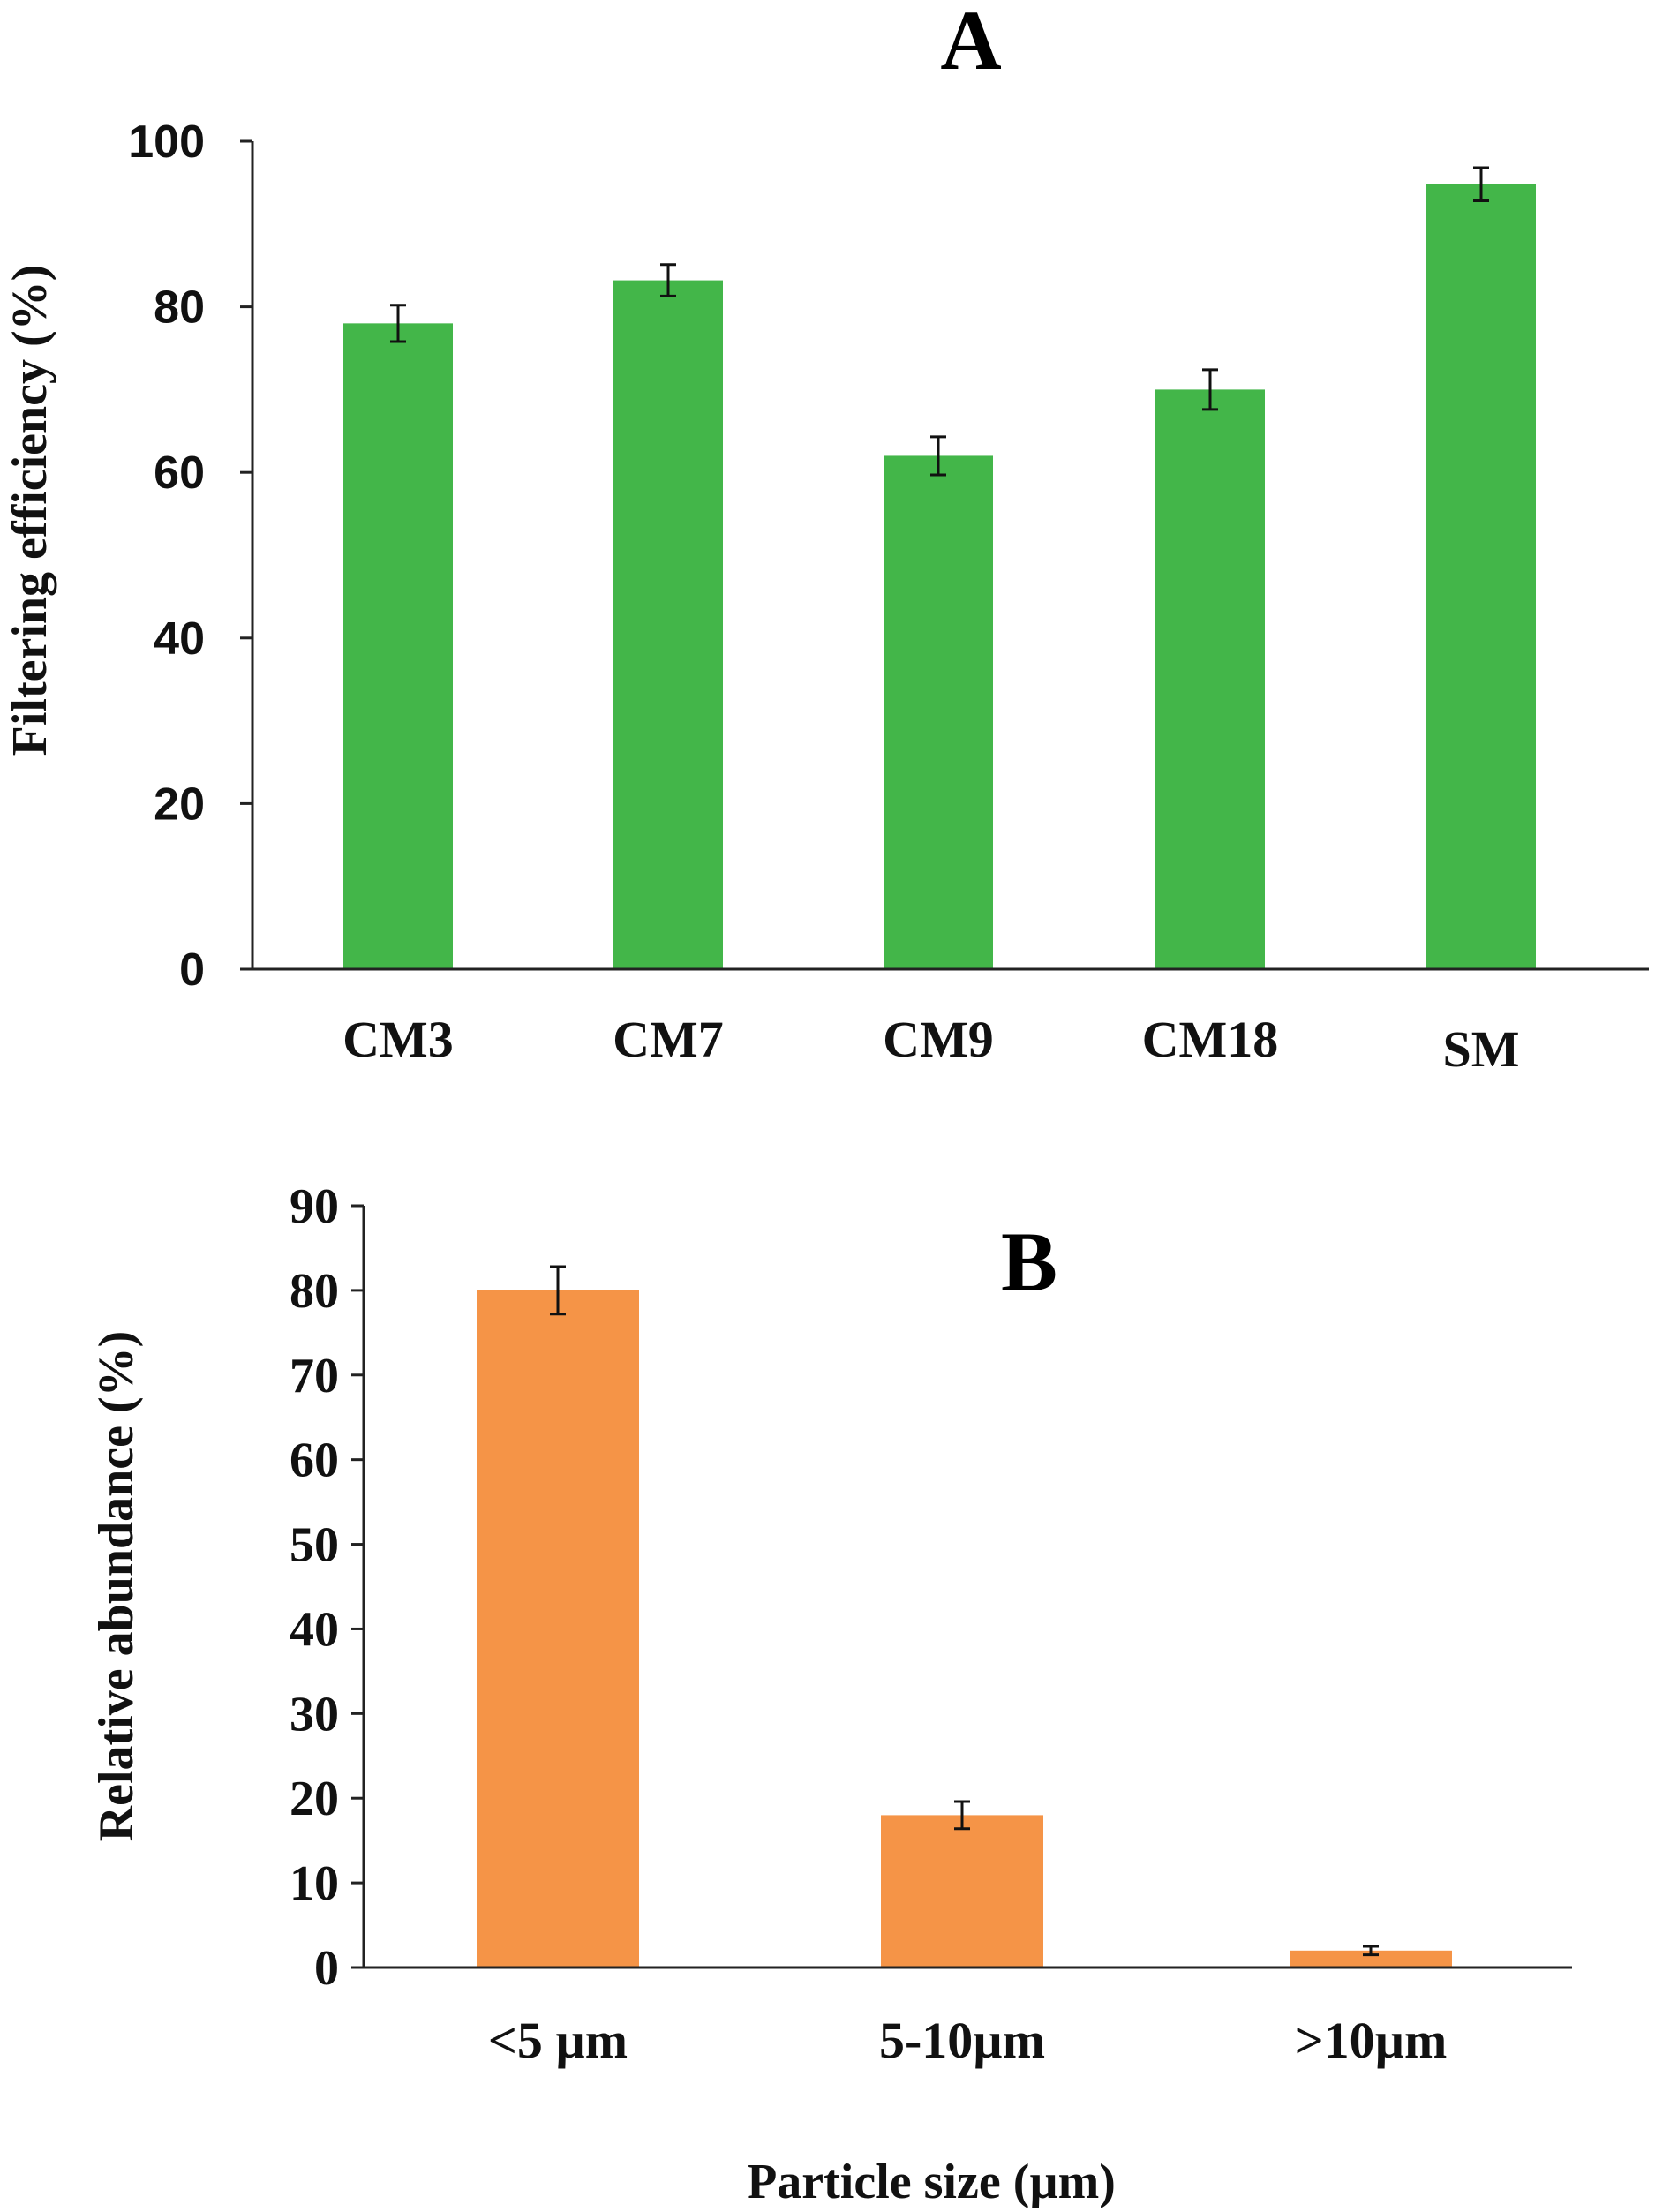  Describe the element at coordinates (246, 555) in the screenshot. I see `panel-a-y-ticks` at that location.